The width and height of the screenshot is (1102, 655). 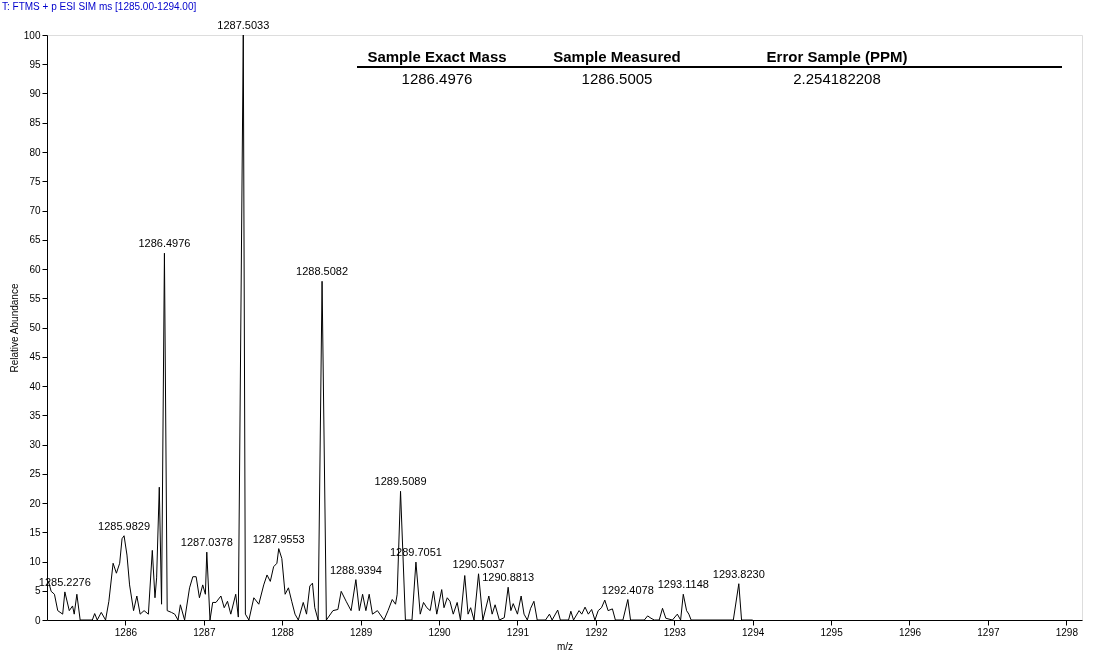 What do you see at coordinates (355, 569) in the screenshot?
I see `annotation: 1288.9394` at bounding box center [355, 569].